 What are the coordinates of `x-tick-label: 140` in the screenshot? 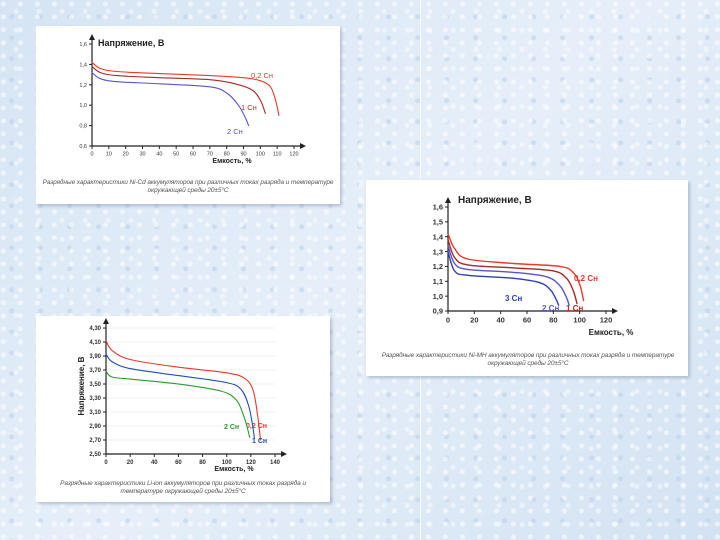 It's located at (275, 463).